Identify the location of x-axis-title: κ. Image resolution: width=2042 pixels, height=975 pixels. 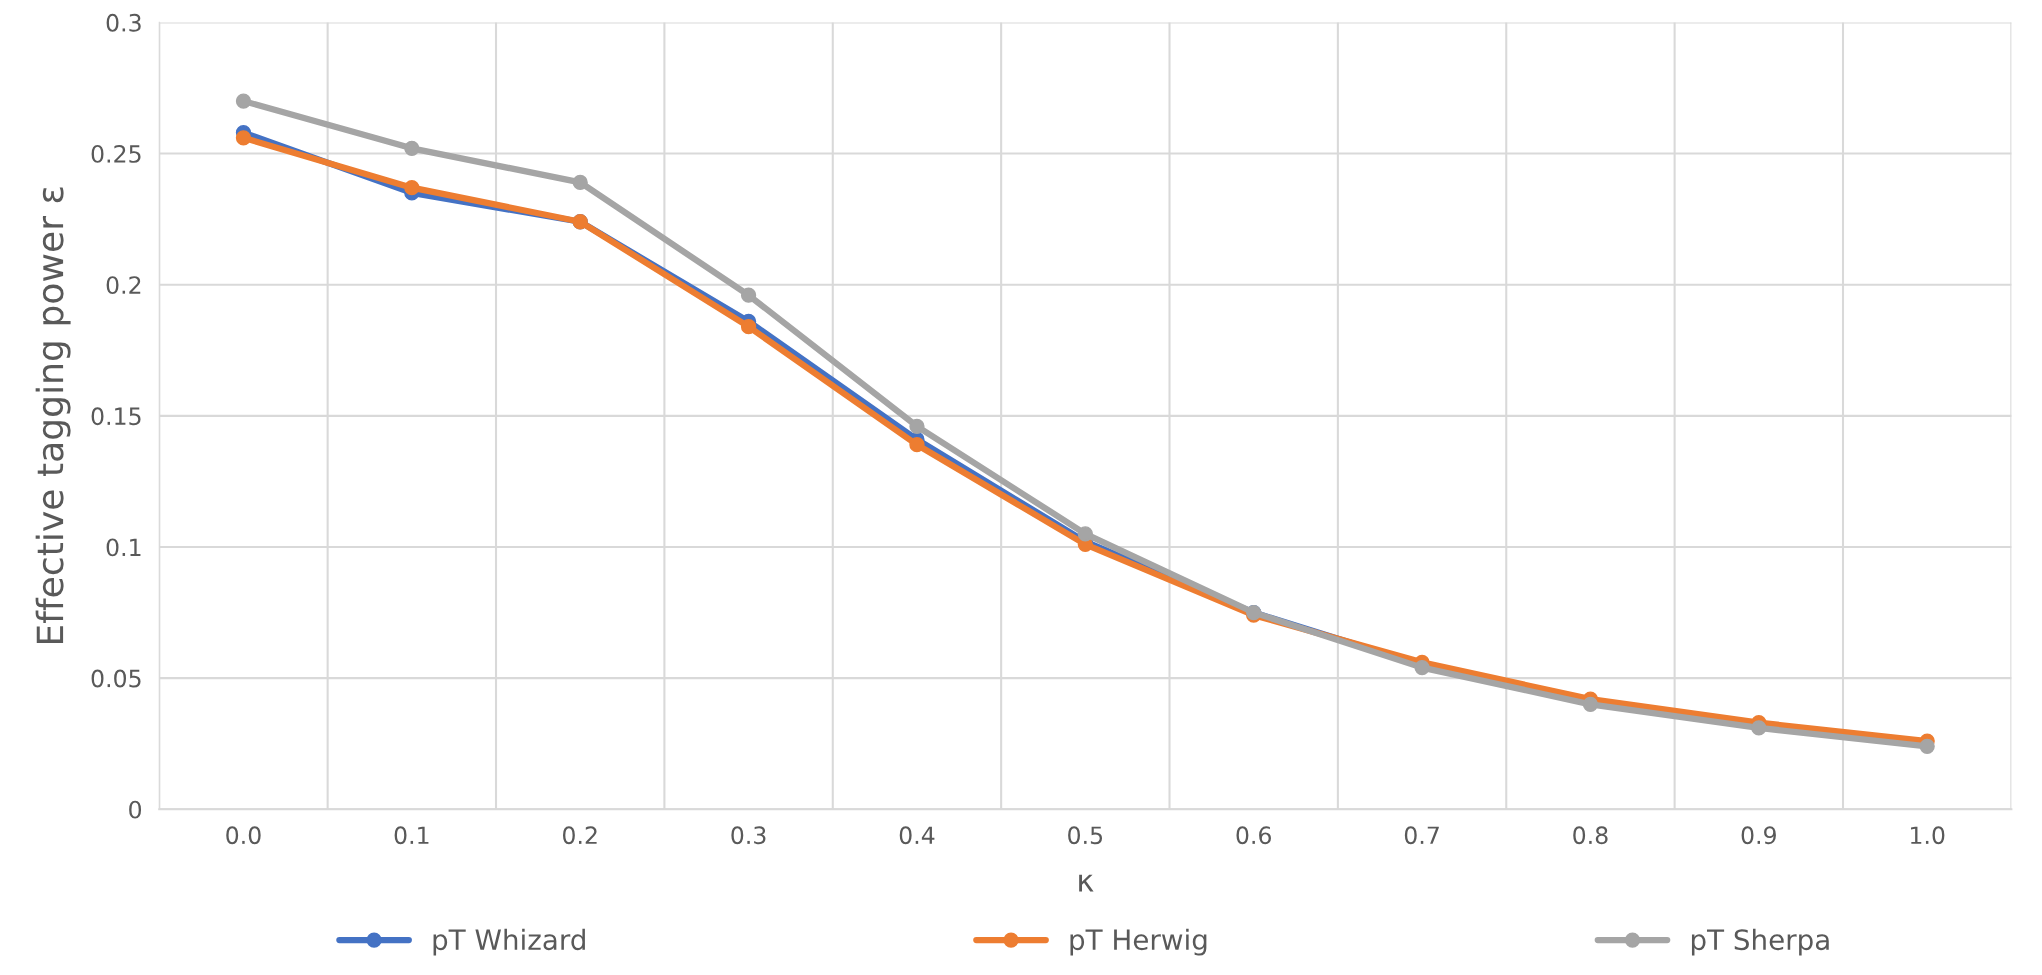
(1086, 883).